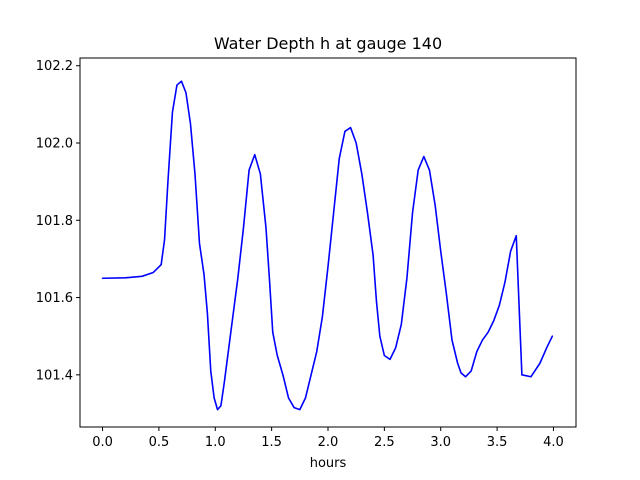  What do you see at coordinates (328, 43) in the screenshot?
I see `chart-title: Water Depth h at gauge 140` at bounding box center [328, 43].